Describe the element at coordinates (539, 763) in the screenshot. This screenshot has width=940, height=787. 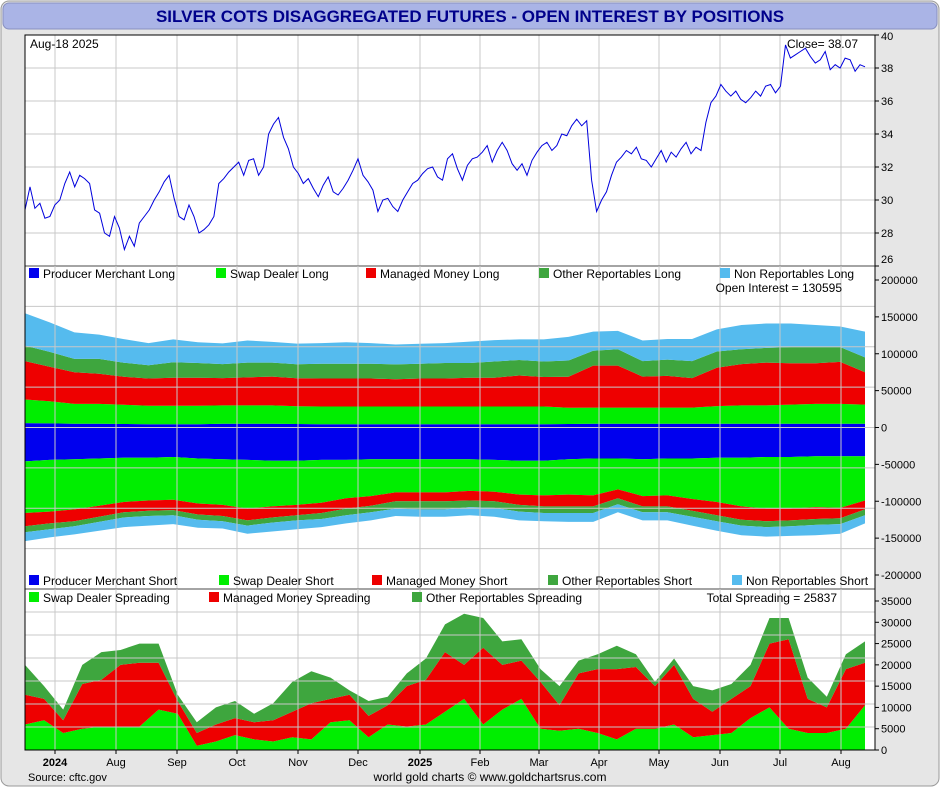
I see `x-tick-label: Mar` at that location.